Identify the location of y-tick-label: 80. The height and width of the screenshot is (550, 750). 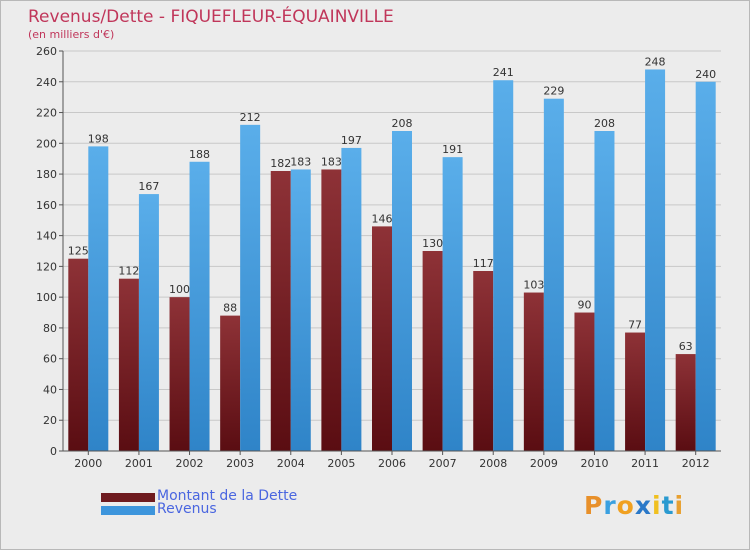
(50, 328).